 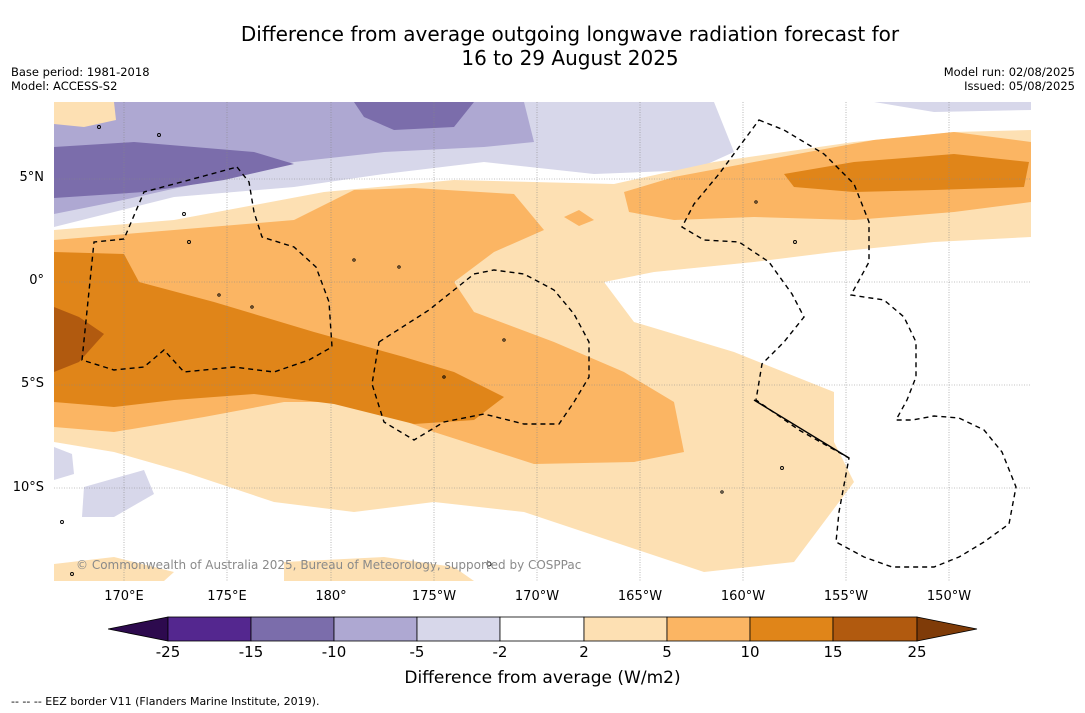 What do you see at coordinates (947, 629) in the screenshot?
I see `colorbar-max-extend` at bounding box center [947, 629].